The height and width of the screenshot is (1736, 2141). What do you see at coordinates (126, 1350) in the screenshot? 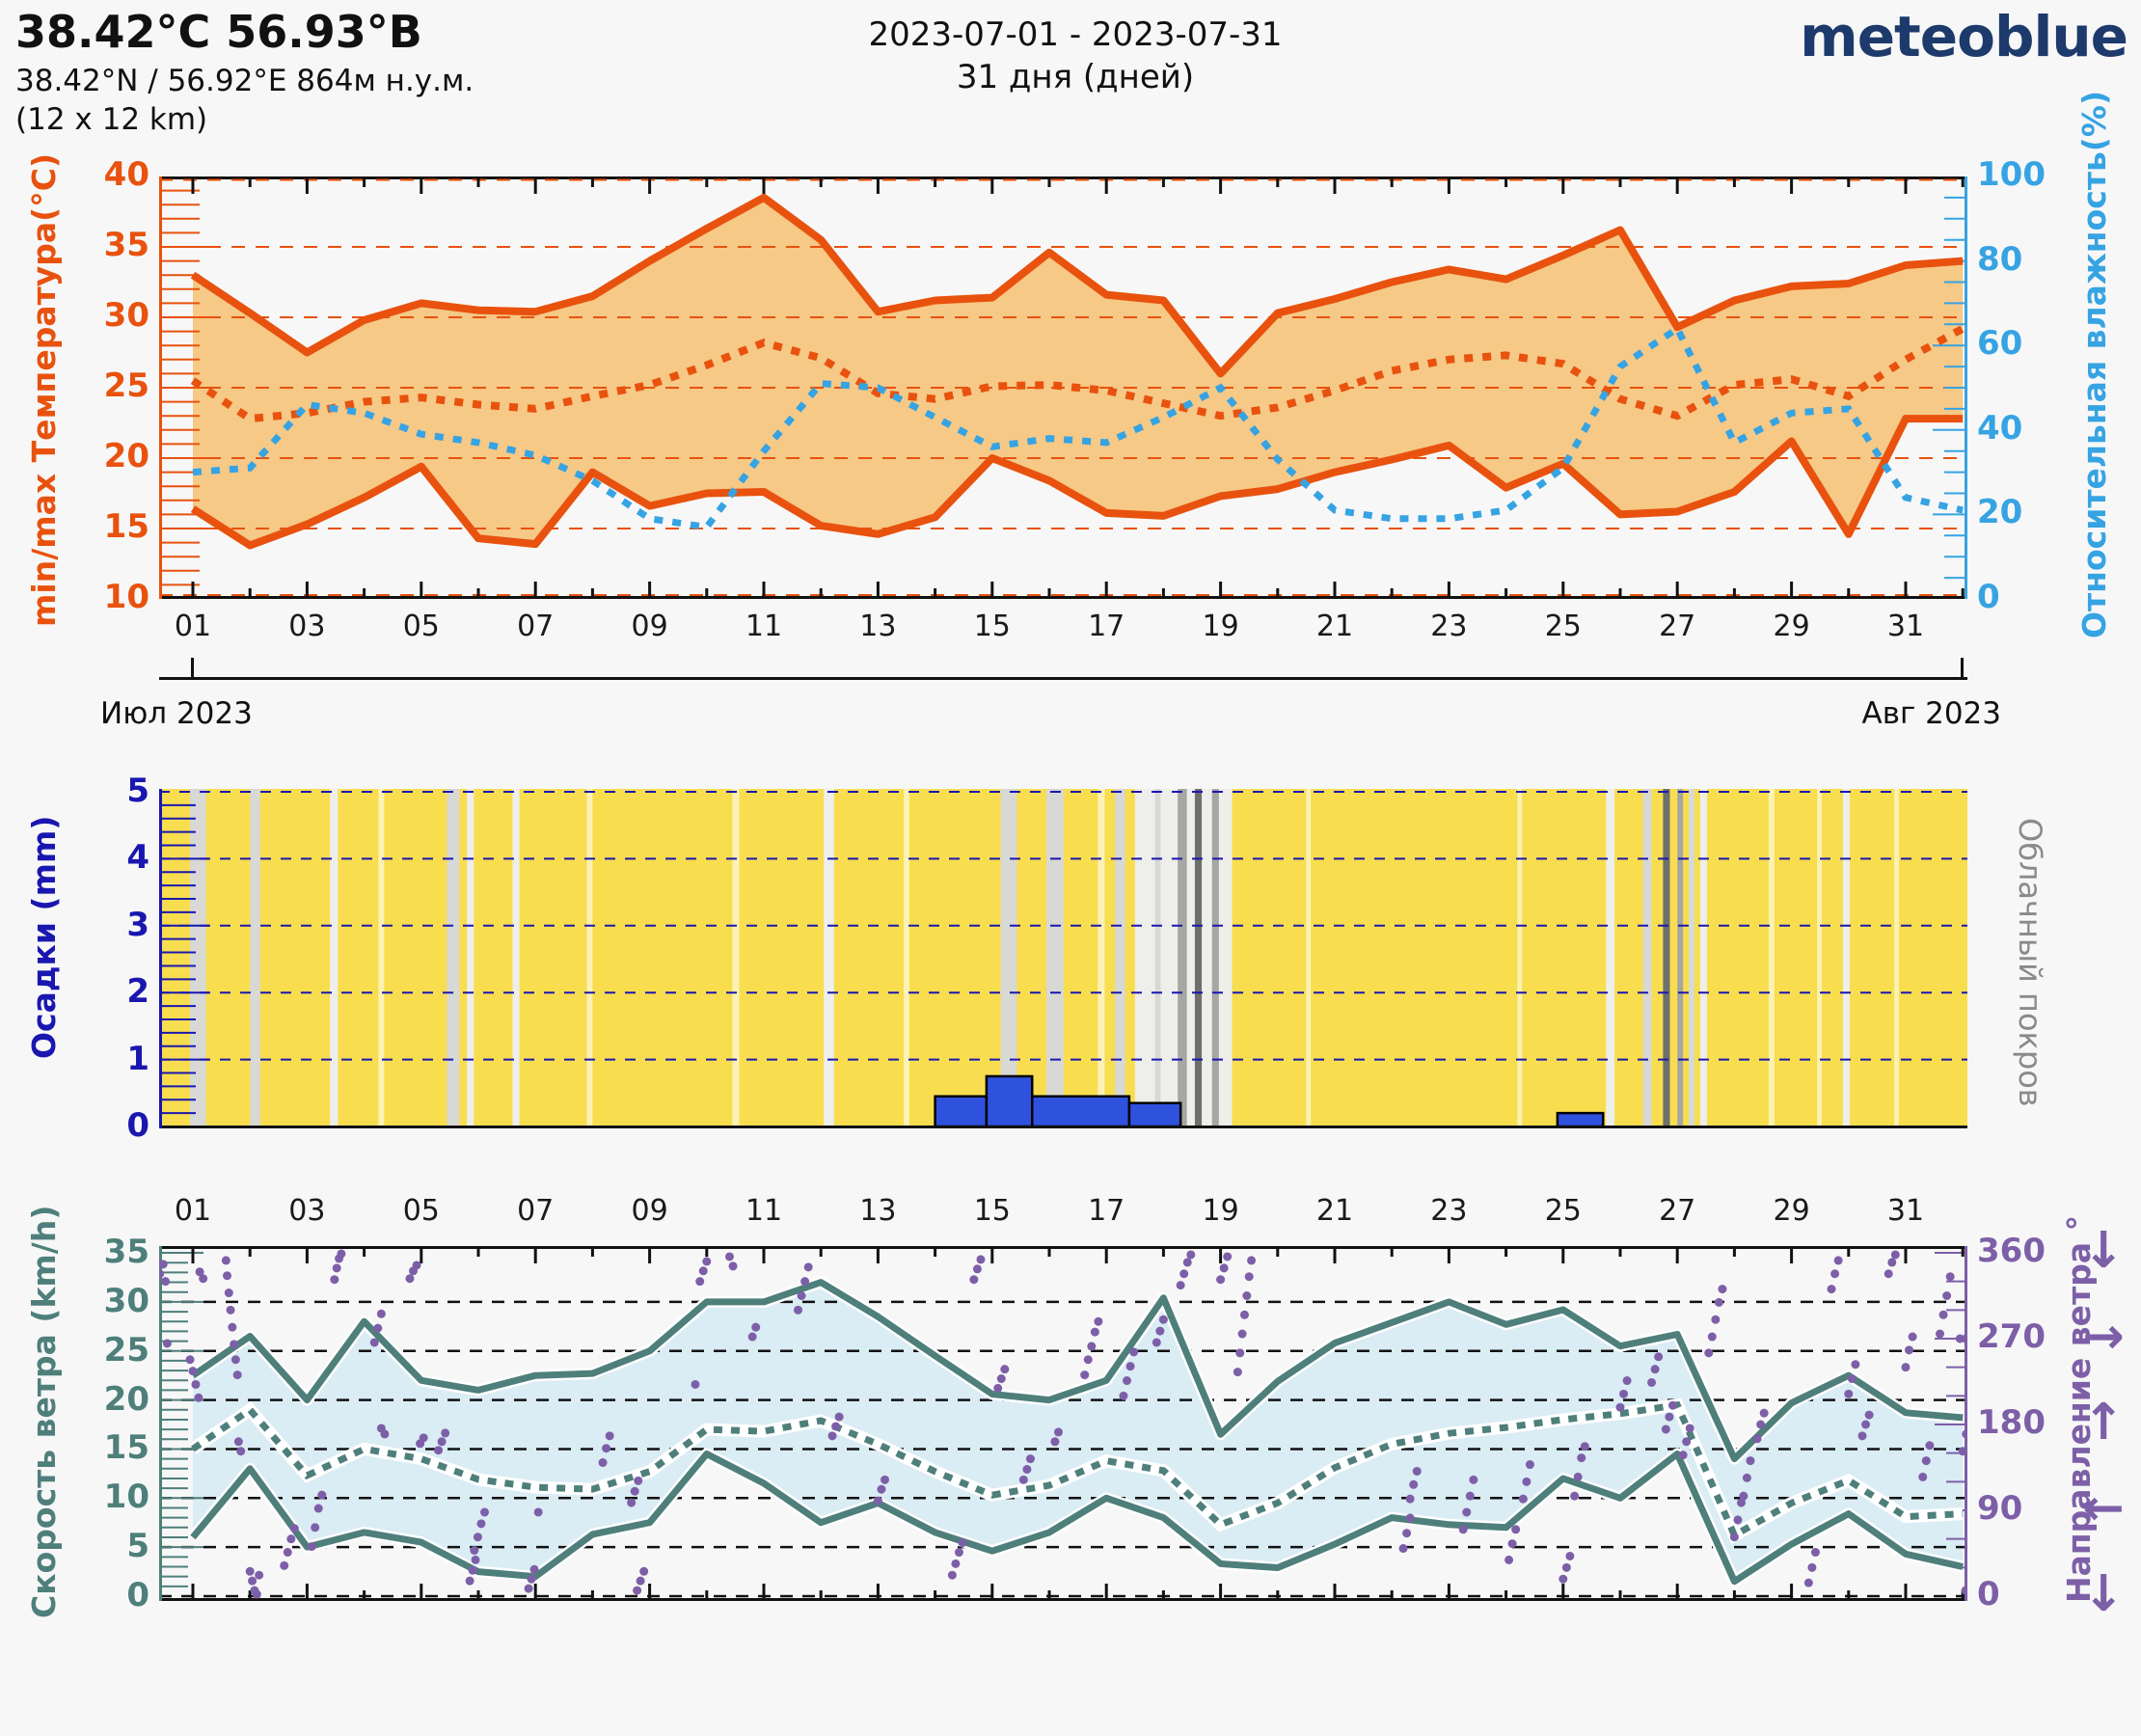
I see `tick-label: 25` at bounding box center [126, 1350].